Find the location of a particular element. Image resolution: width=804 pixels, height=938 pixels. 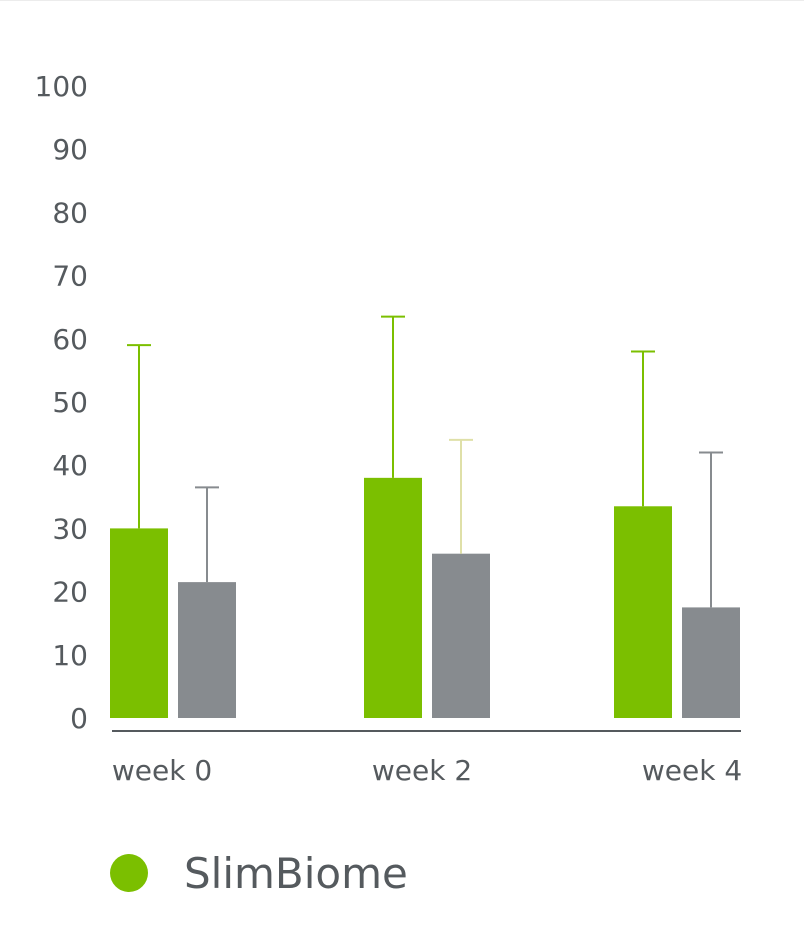

y-tick-label: 100 is located at coordinates (61, 86).